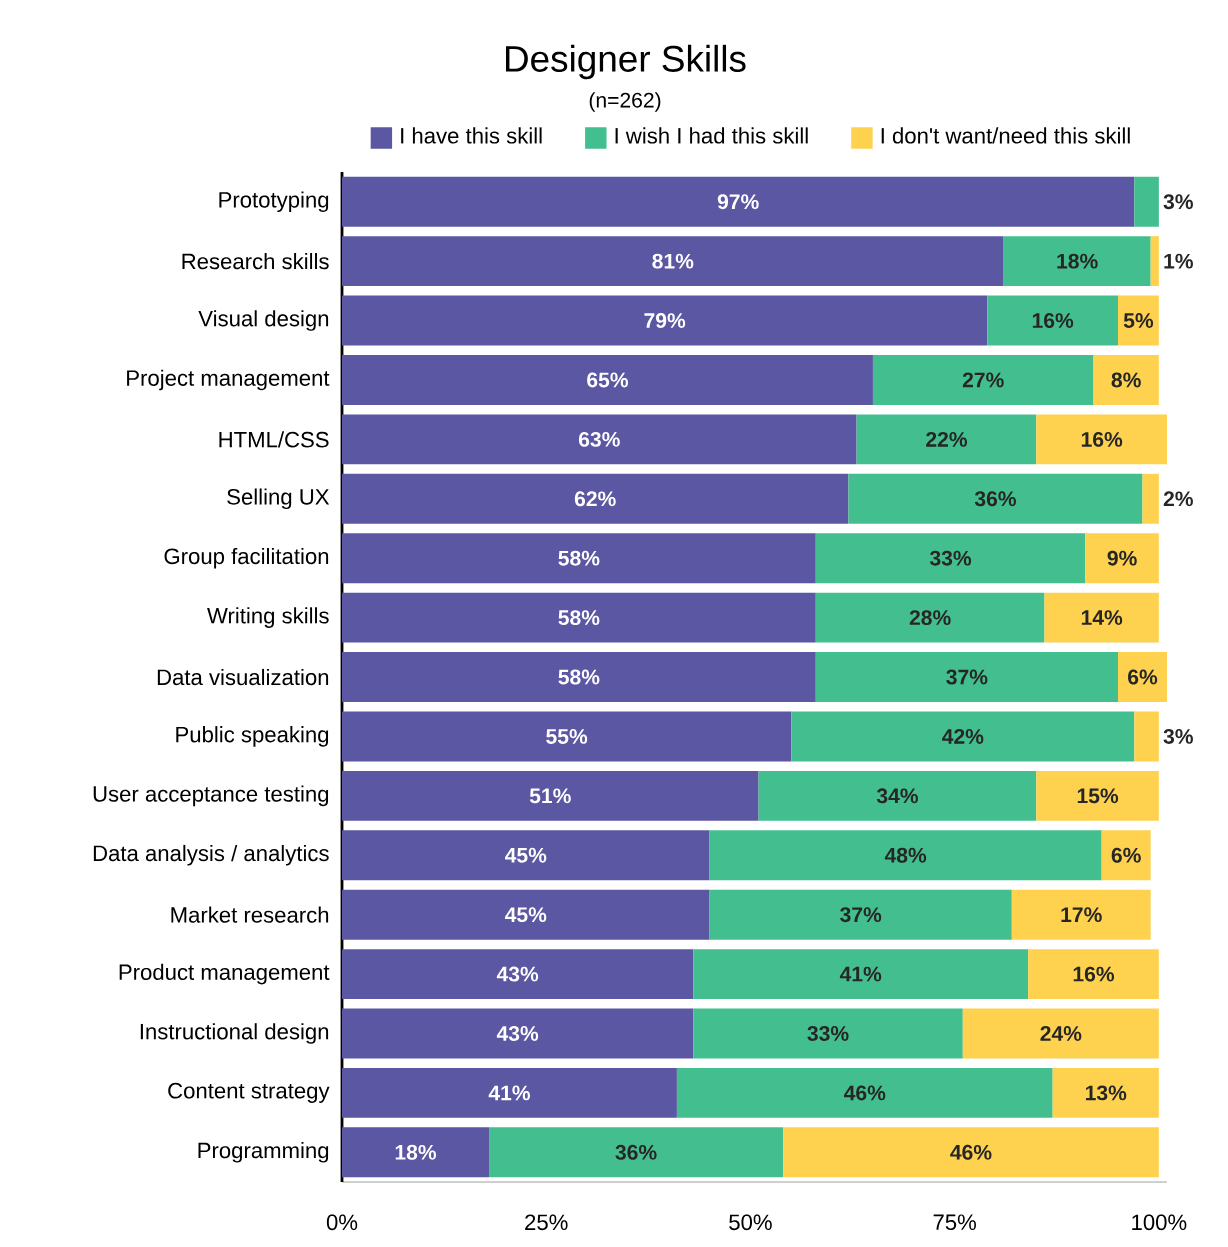 Image resolution: width=1228 pixels, height=1247 pixels. Describe the element at coordinates (255, 261) in the screenshot. I see `y-tick-label: Research skills` at that location.